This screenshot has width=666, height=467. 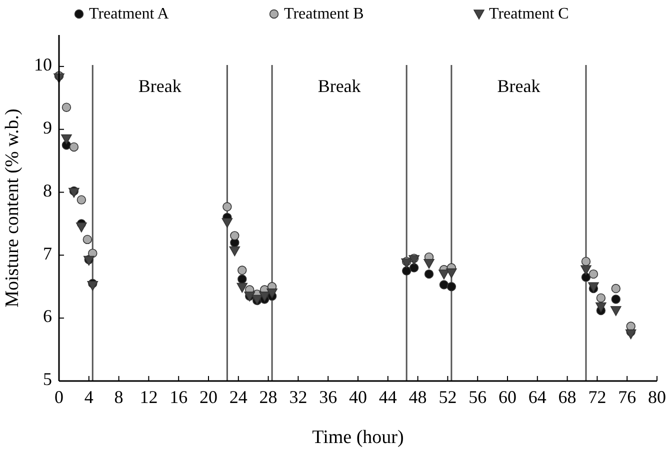 What do you see at coordinates (417, 397) in the screenshot?
I see `x-tick-label: 48` at bounding box center [417, 397].